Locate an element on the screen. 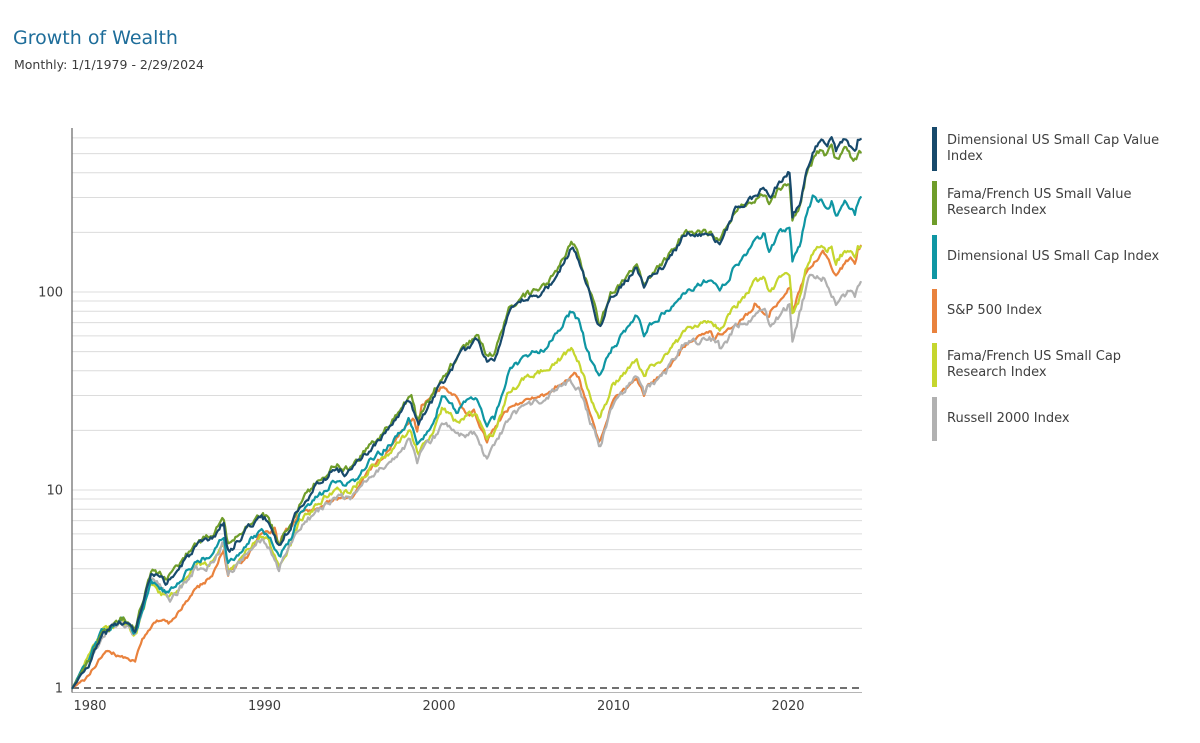  legend-item-sp-500: S&P 500 Index is located at coordinates (1058, 311).